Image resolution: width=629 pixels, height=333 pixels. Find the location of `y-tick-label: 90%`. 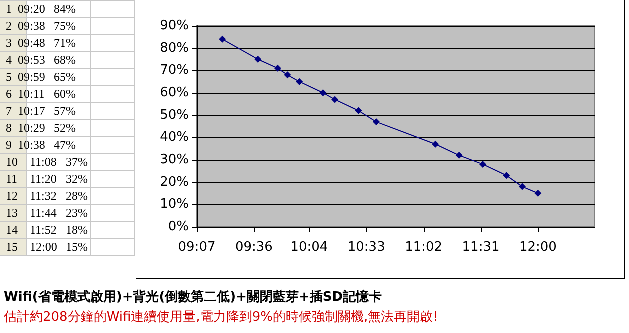

y-tick-label: 90% is located at coordinates (174, 26).